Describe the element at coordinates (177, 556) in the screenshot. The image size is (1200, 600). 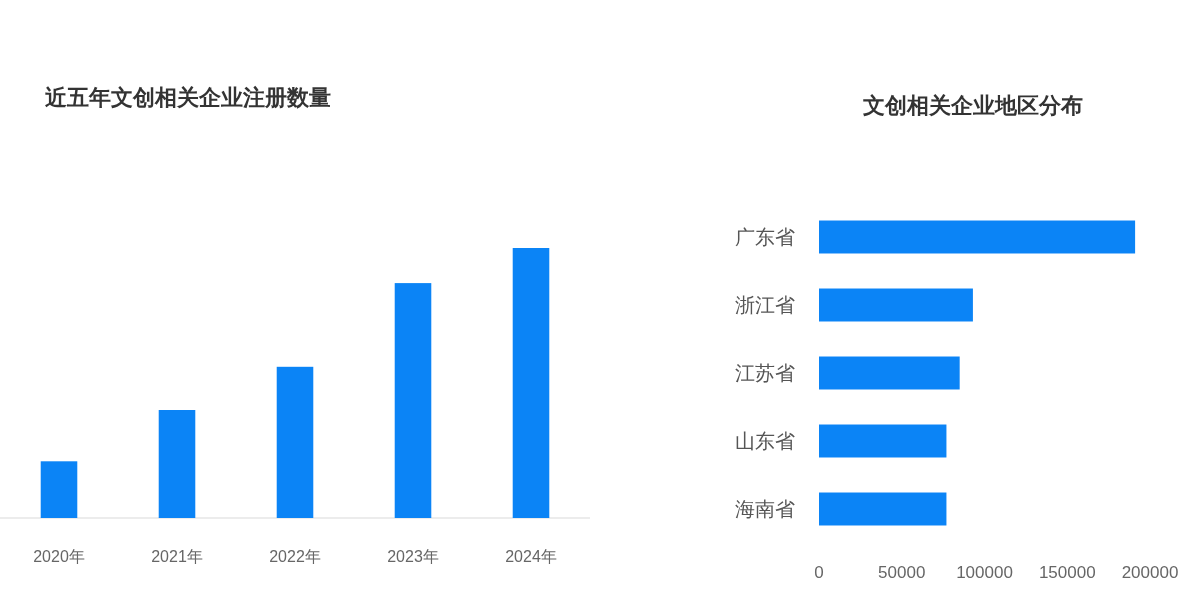
I see `x-tick-label: 2021年` at that location.